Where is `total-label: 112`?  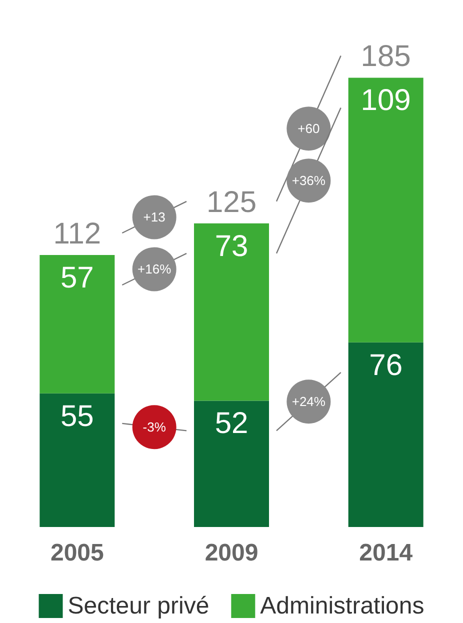
total-label: 112 is located at coordinates (77, 234).